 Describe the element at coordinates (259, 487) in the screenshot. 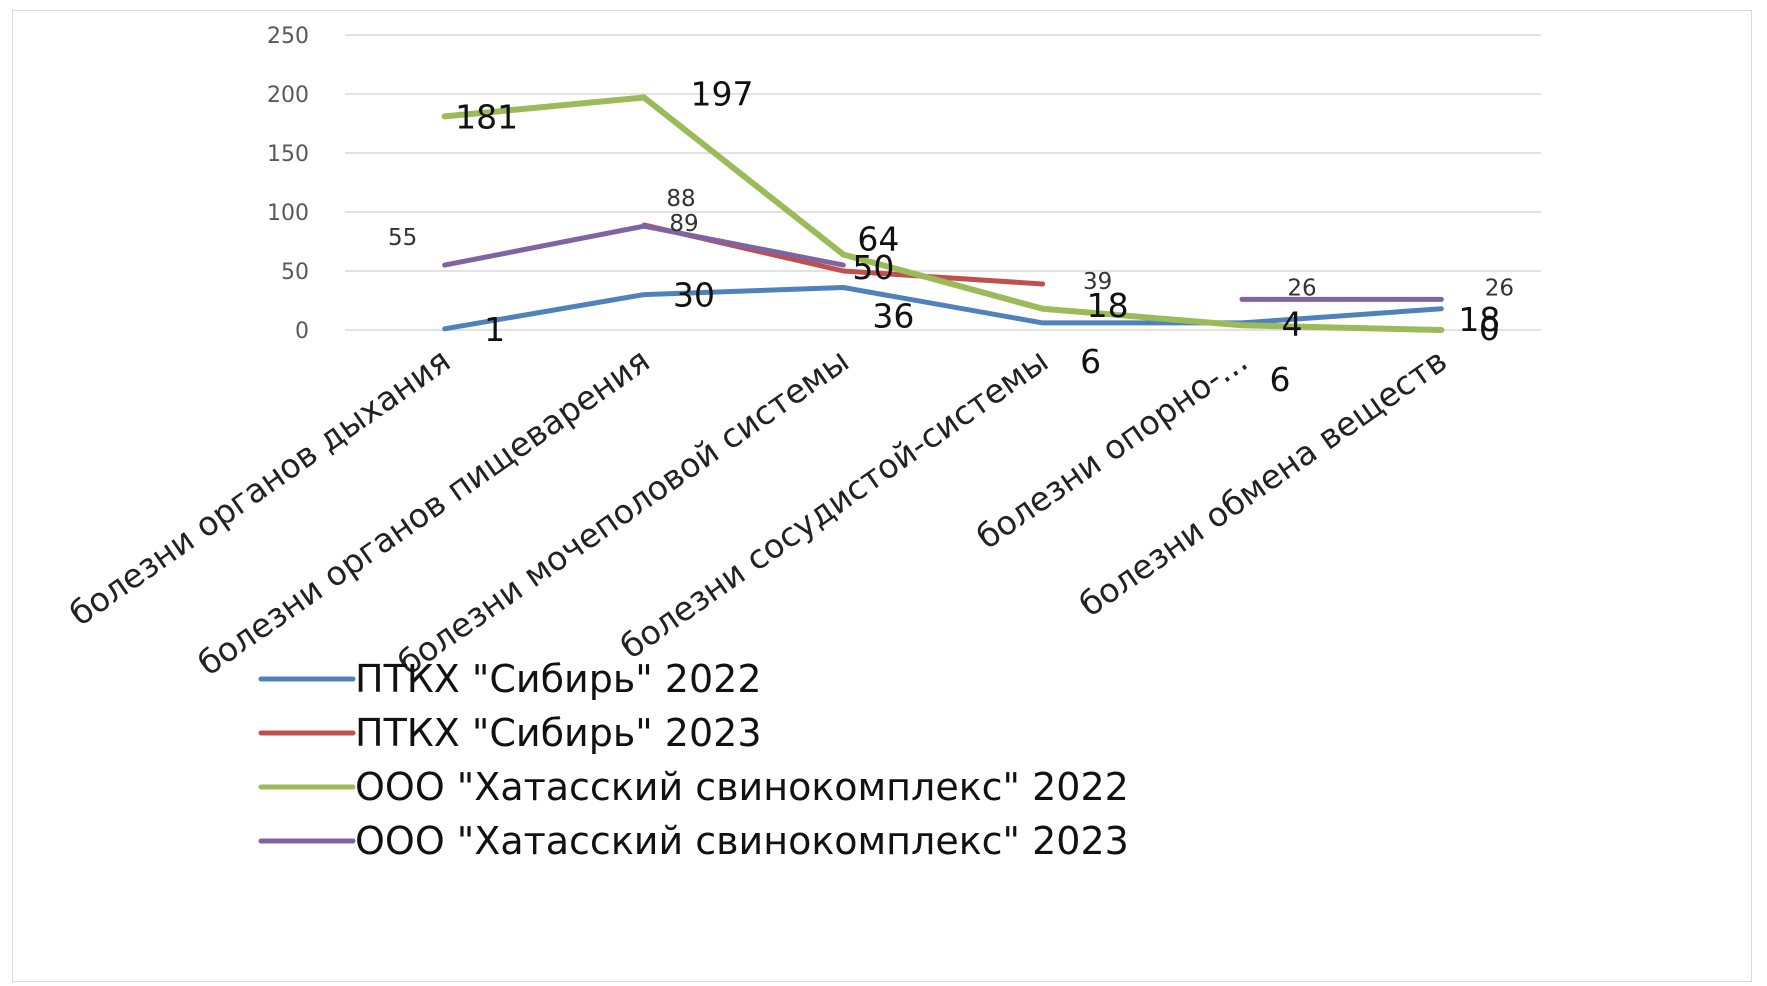

I see `category-label: болезни органов дыхания` at that location.